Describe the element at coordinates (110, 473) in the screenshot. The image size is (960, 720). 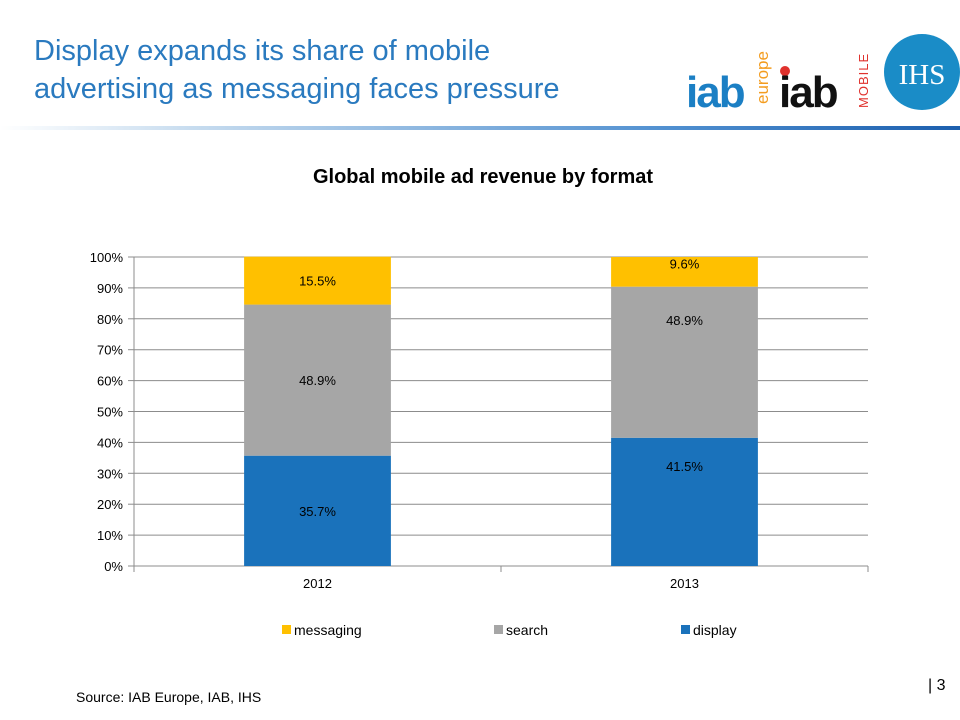
I see `y-tick-label: 30%` at that location.